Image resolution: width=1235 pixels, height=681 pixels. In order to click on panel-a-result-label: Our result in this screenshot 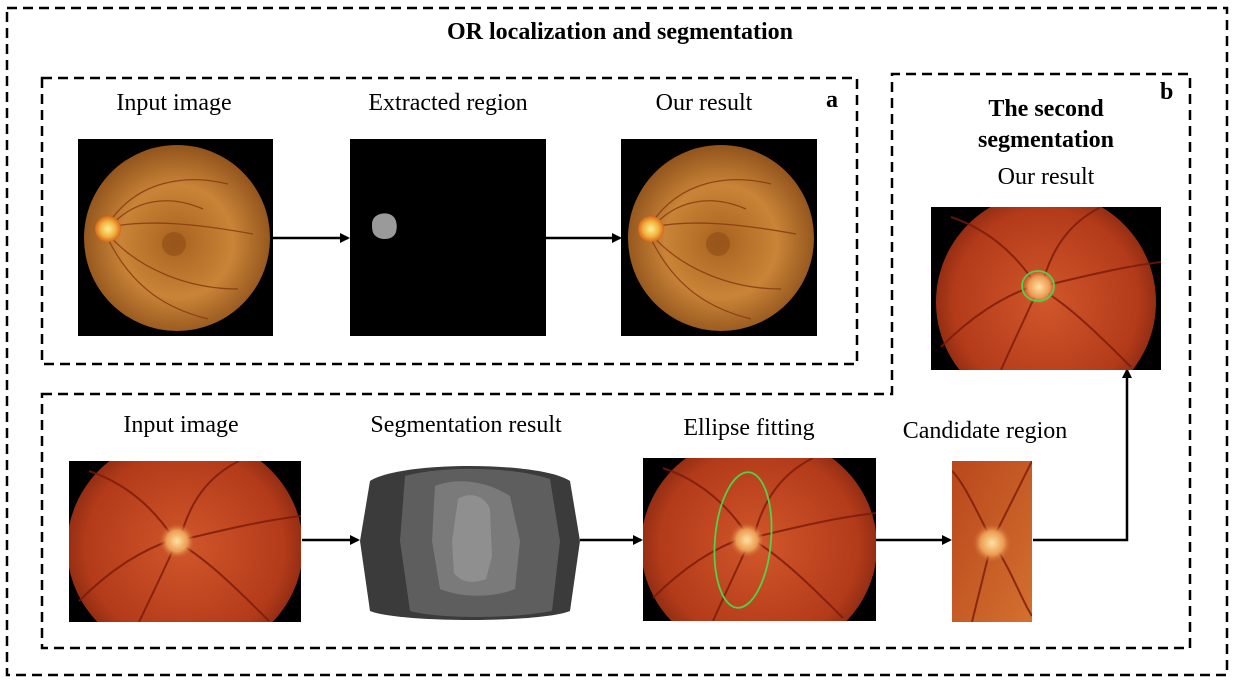, I will do `click(704, 103)`.